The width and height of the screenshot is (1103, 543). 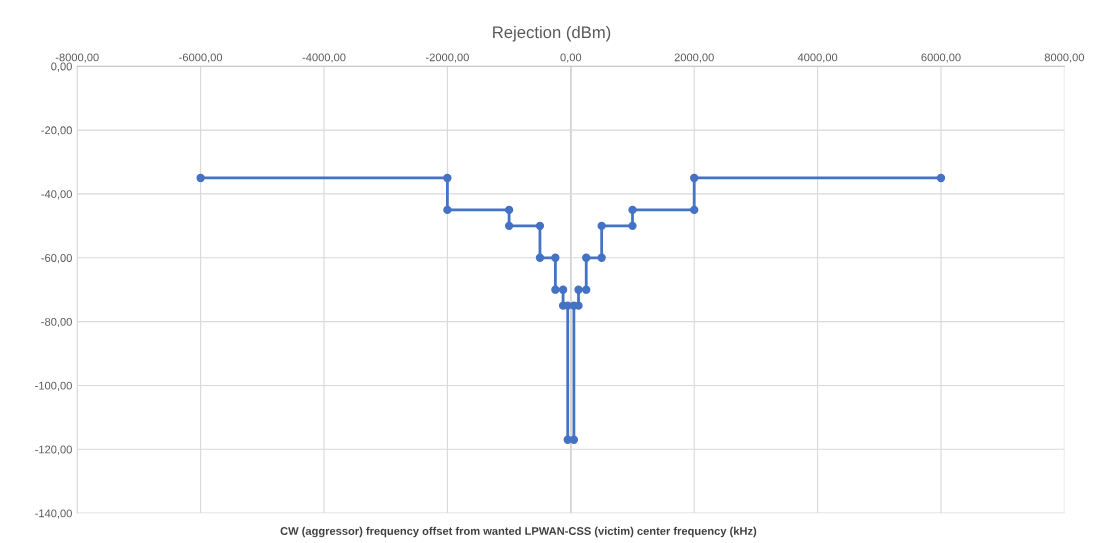 I want to click on x-tick-label: -2000,00, so click(x=447, y=58).